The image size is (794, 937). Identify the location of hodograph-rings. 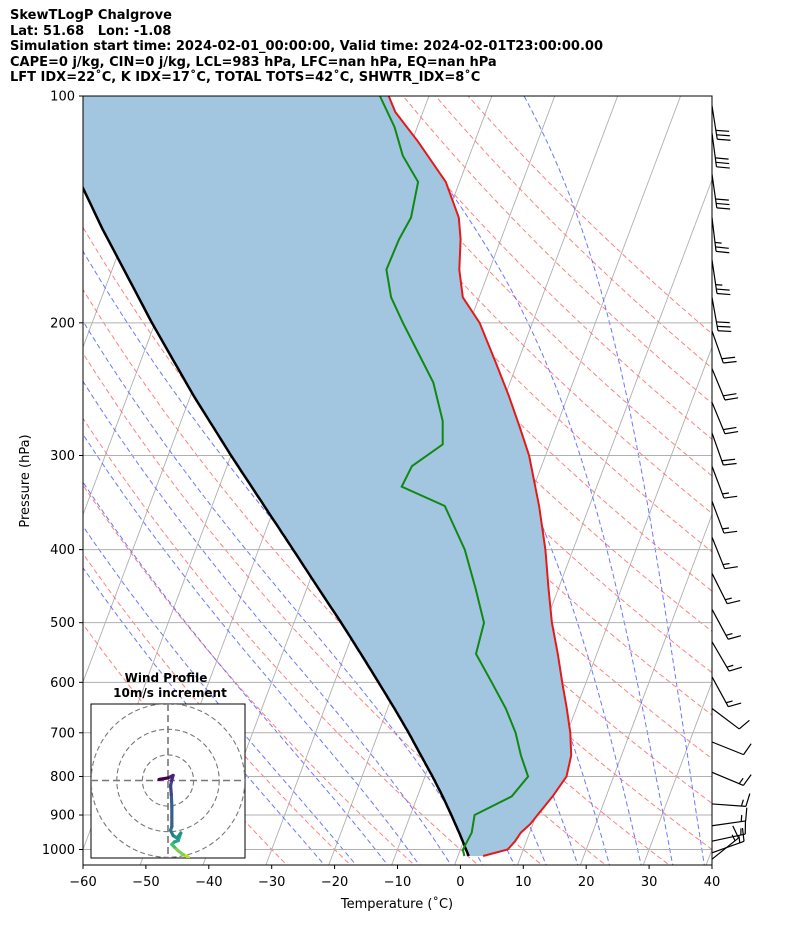
(168, 781).